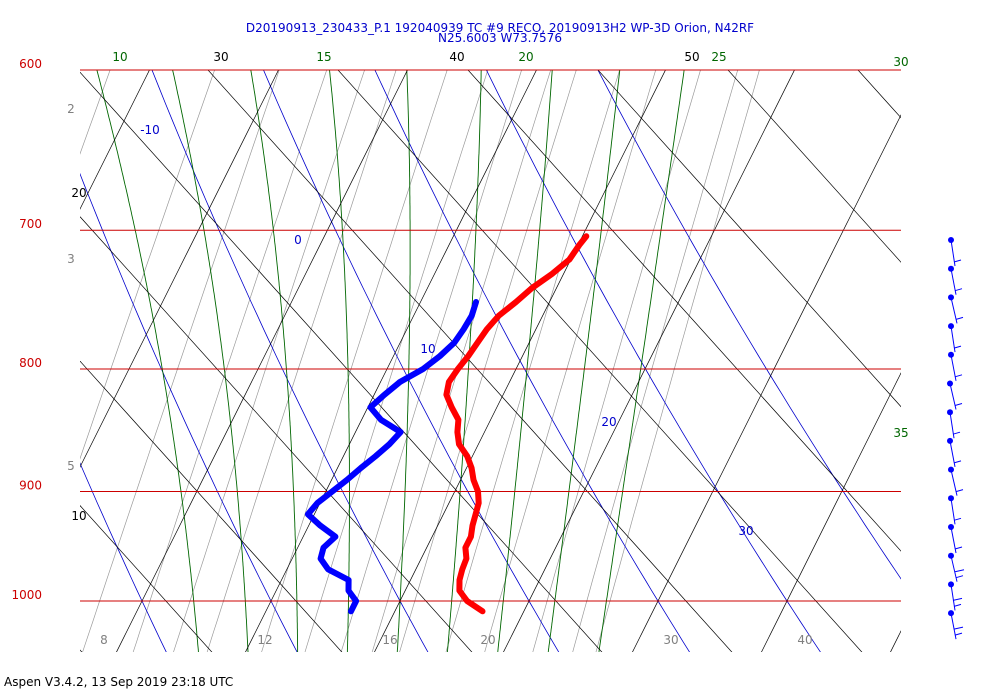 This screenshot has height=700, width=1000. Describe the element at coordinates (119, 57) in the screenshot. I see `top-axis-label: 10` at that location.